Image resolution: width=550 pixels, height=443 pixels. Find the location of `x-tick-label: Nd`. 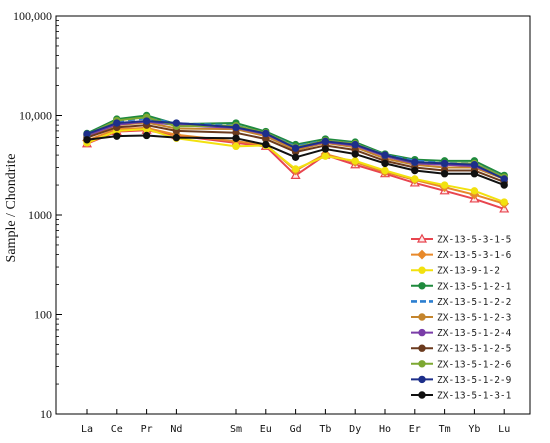

x-tick-label: Nd is located at coordinates (176, 429).